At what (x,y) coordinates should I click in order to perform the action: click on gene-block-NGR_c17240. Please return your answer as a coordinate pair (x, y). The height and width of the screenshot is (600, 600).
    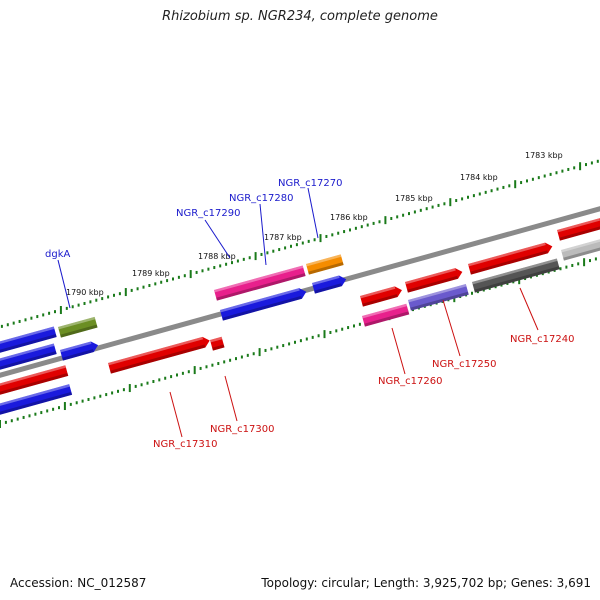
    Looking at the image, I should click on (516, 275).